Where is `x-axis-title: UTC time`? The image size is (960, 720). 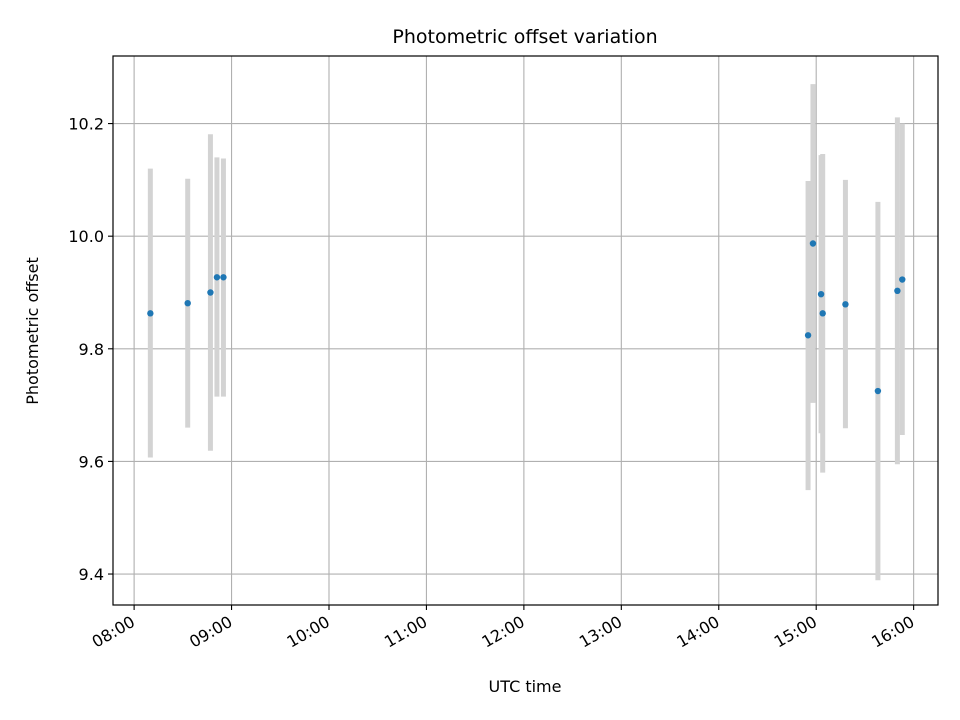
x-axis-title: UTC time is located at coordinates (525, 686).